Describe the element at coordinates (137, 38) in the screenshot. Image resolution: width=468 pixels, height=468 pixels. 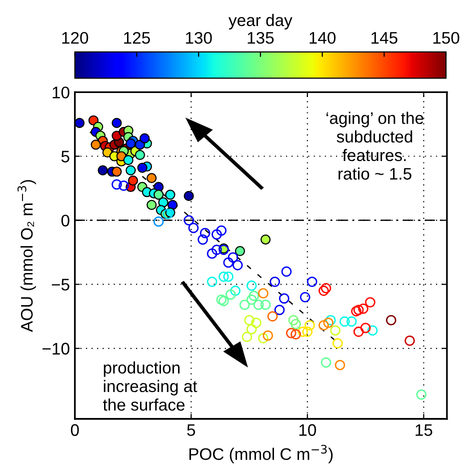
I see `color-bar-label: 125` at that location.